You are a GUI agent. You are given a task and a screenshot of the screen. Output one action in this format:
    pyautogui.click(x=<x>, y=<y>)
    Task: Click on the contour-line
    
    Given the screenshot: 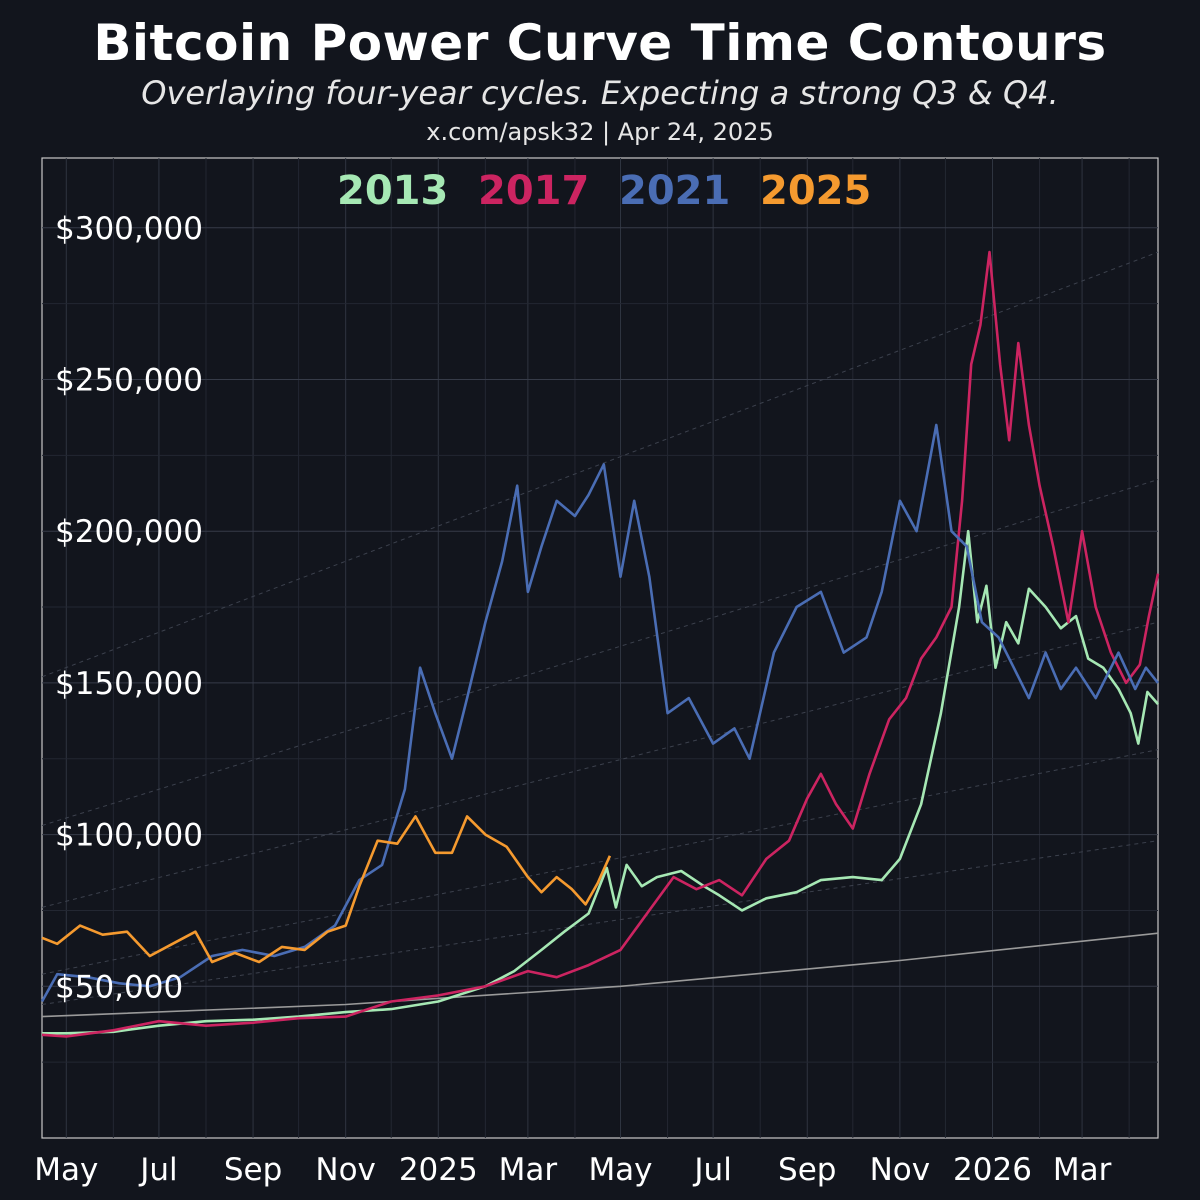 What is the action you would take?
    pyautogui.click(x=600, y=922)
    